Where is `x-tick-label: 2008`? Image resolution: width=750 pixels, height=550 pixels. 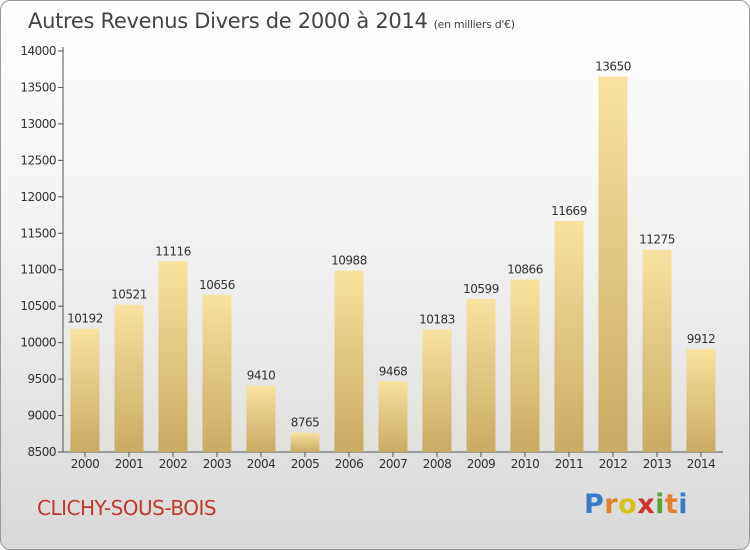 x-tick-label: 2008 is located at coordinates (437, 464).